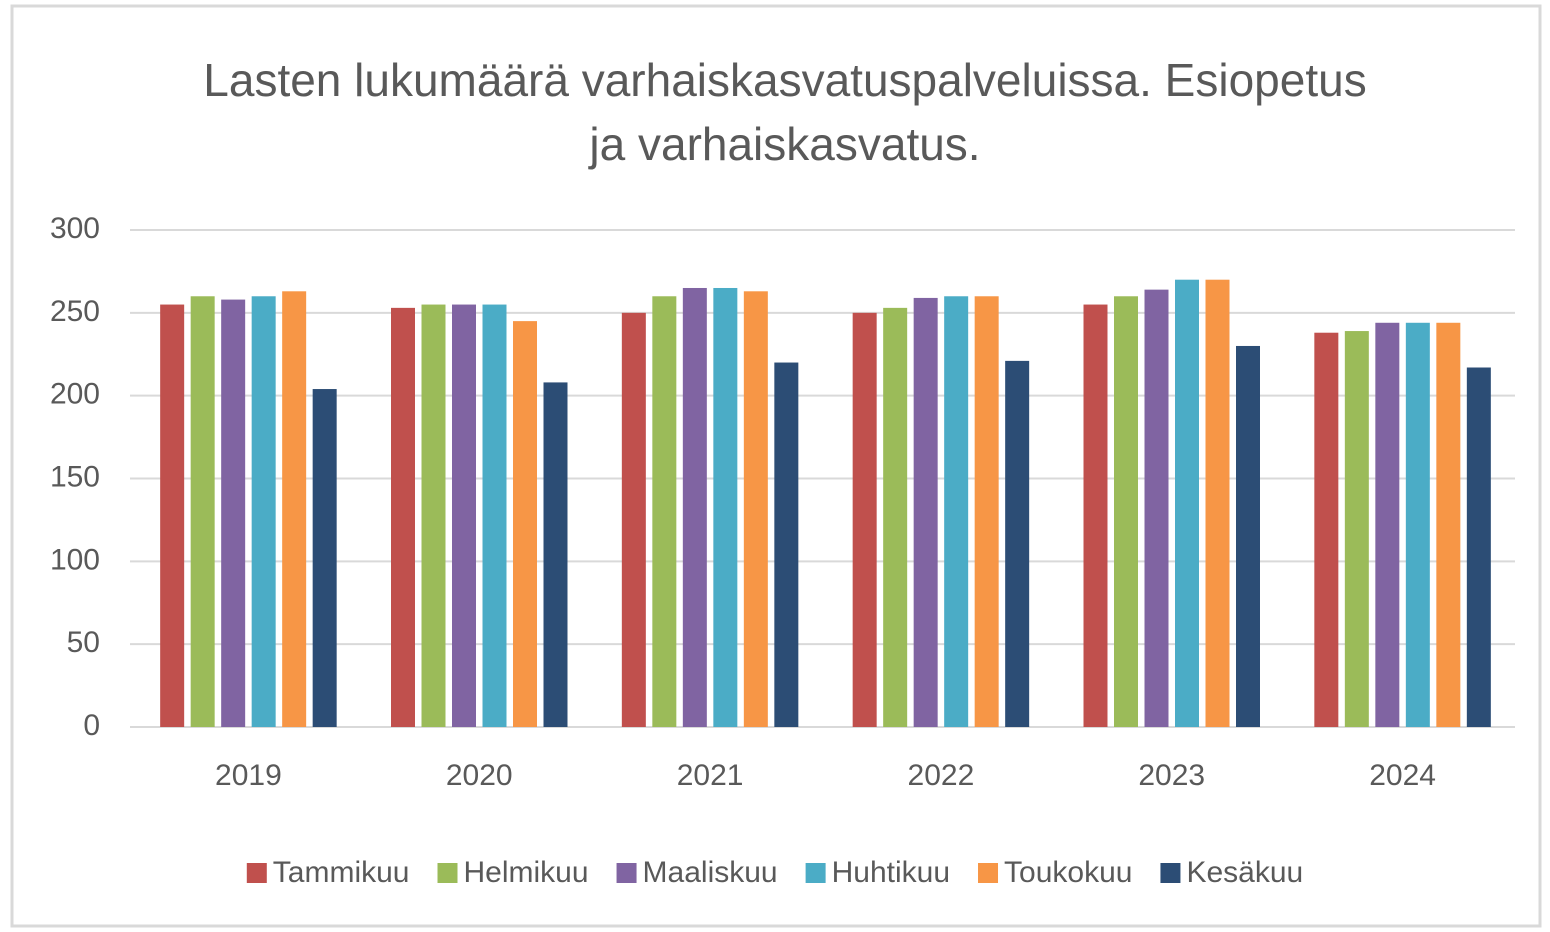 Image resolution: width=1550 pixels, height=932 pixels. I want to click on x-tick-label: 2019, so click(248, 775).